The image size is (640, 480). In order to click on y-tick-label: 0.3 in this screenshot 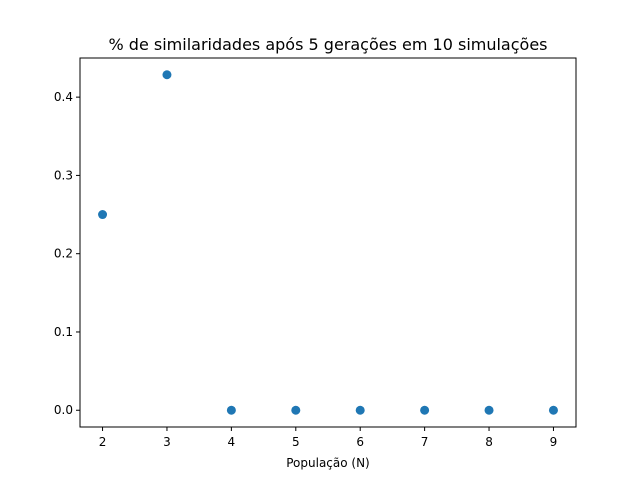, I will do `click(63, 175)`.